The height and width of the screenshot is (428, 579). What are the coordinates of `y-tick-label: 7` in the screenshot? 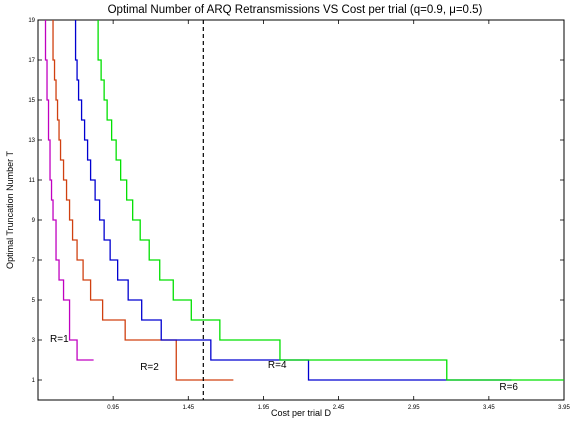 It's located at (34, 261).